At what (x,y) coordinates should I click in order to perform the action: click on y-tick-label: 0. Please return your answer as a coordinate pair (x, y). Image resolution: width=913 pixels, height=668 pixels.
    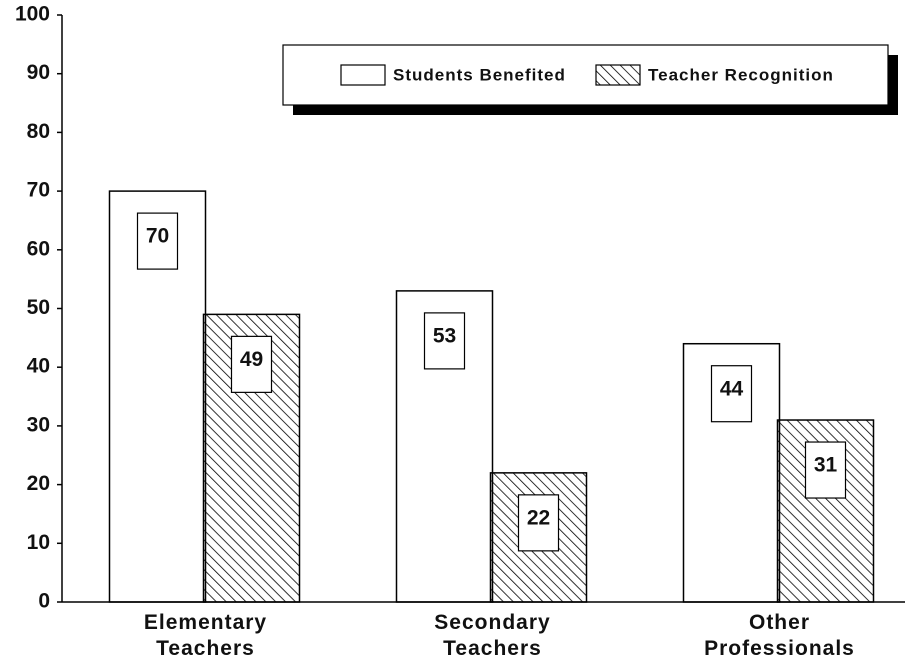
    Looking at the image, I should click on (44, 601).